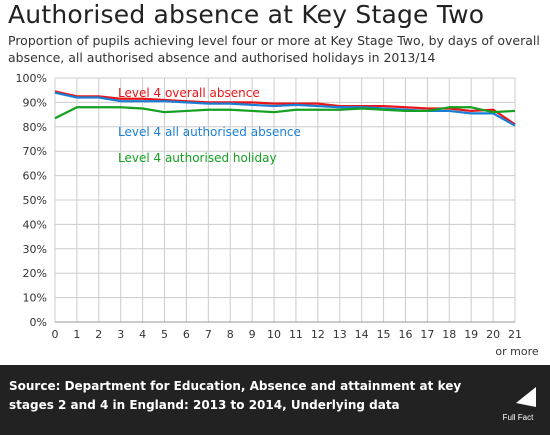 Image resolution: width=550 pixels, height=435 pixels. I want to click on x-tick-label: 16, so click(405, 334).